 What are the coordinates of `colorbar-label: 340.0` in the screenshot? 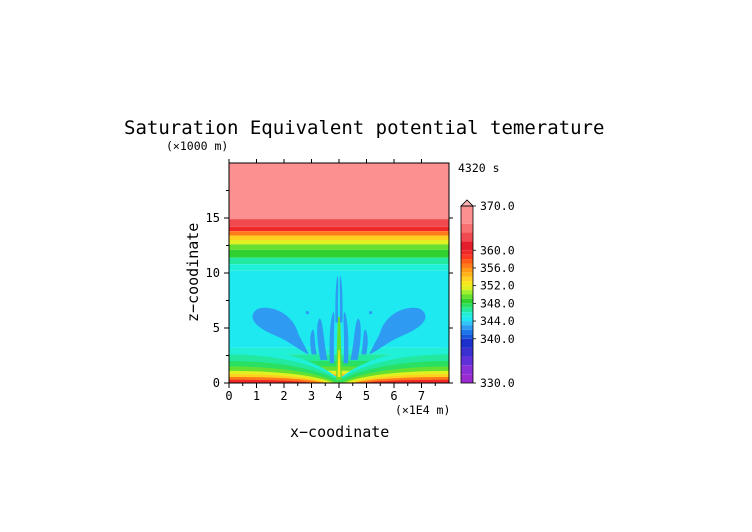 It's located at (497, 339).